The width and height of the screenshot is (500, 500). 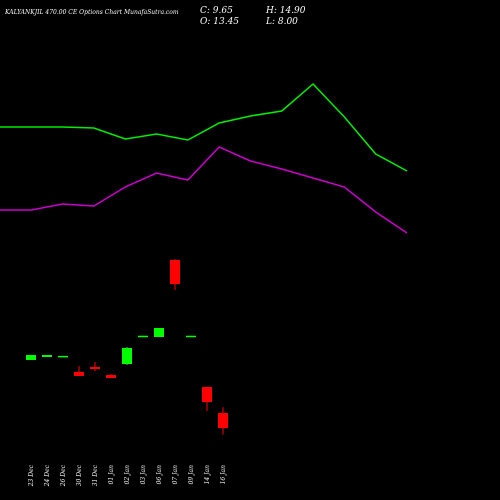 What do you see at coordinates (175, 475) in the screenshot?
I see `x-tick-label: 07 Jan` at bounding box center [175, 475].